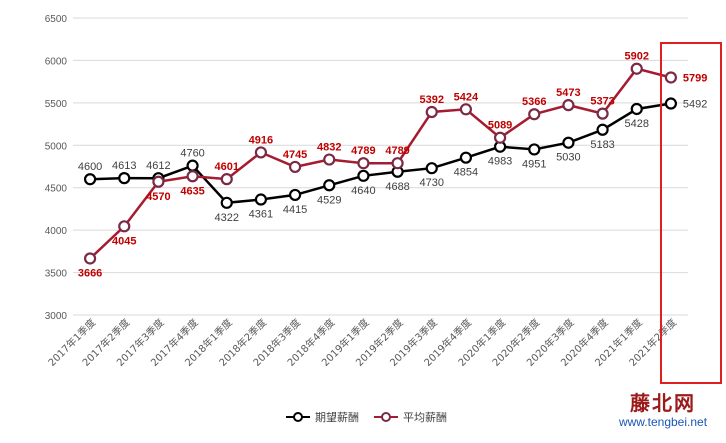 The width and height of the screenshot is (726, 443). What do you see at coordinates (192, 154) in the screenshot?
I see `data-label: 4760` at bounding box center [192, 154].